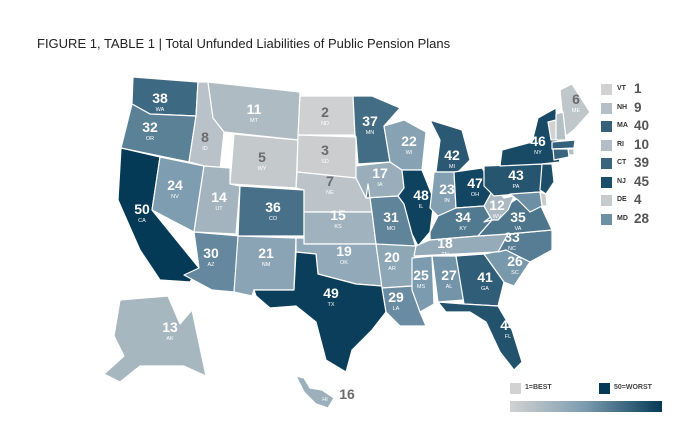  I want to click on small-state-rank-vt: 1, so click(638, 88).